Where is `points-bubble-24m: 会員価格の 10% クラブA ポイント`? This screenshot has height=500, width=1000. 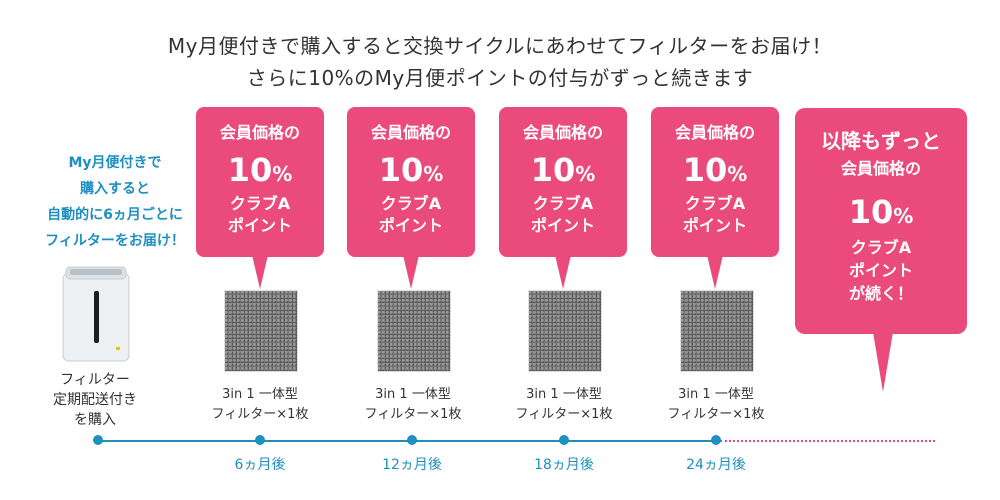
points-bubble-24m: 会員価格の 10% クラブA ポイント is located at coordinates (715, 198).